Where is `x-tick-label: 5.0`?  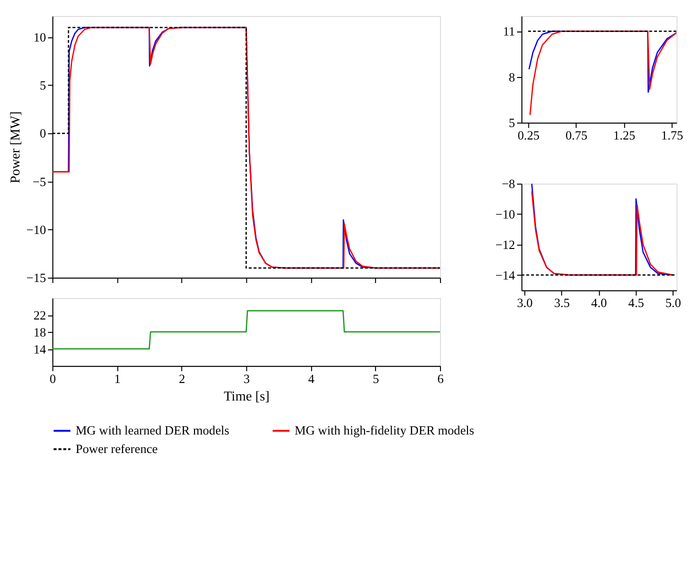
x-tick-label: 5.0 is located at coordinates (673, 303).